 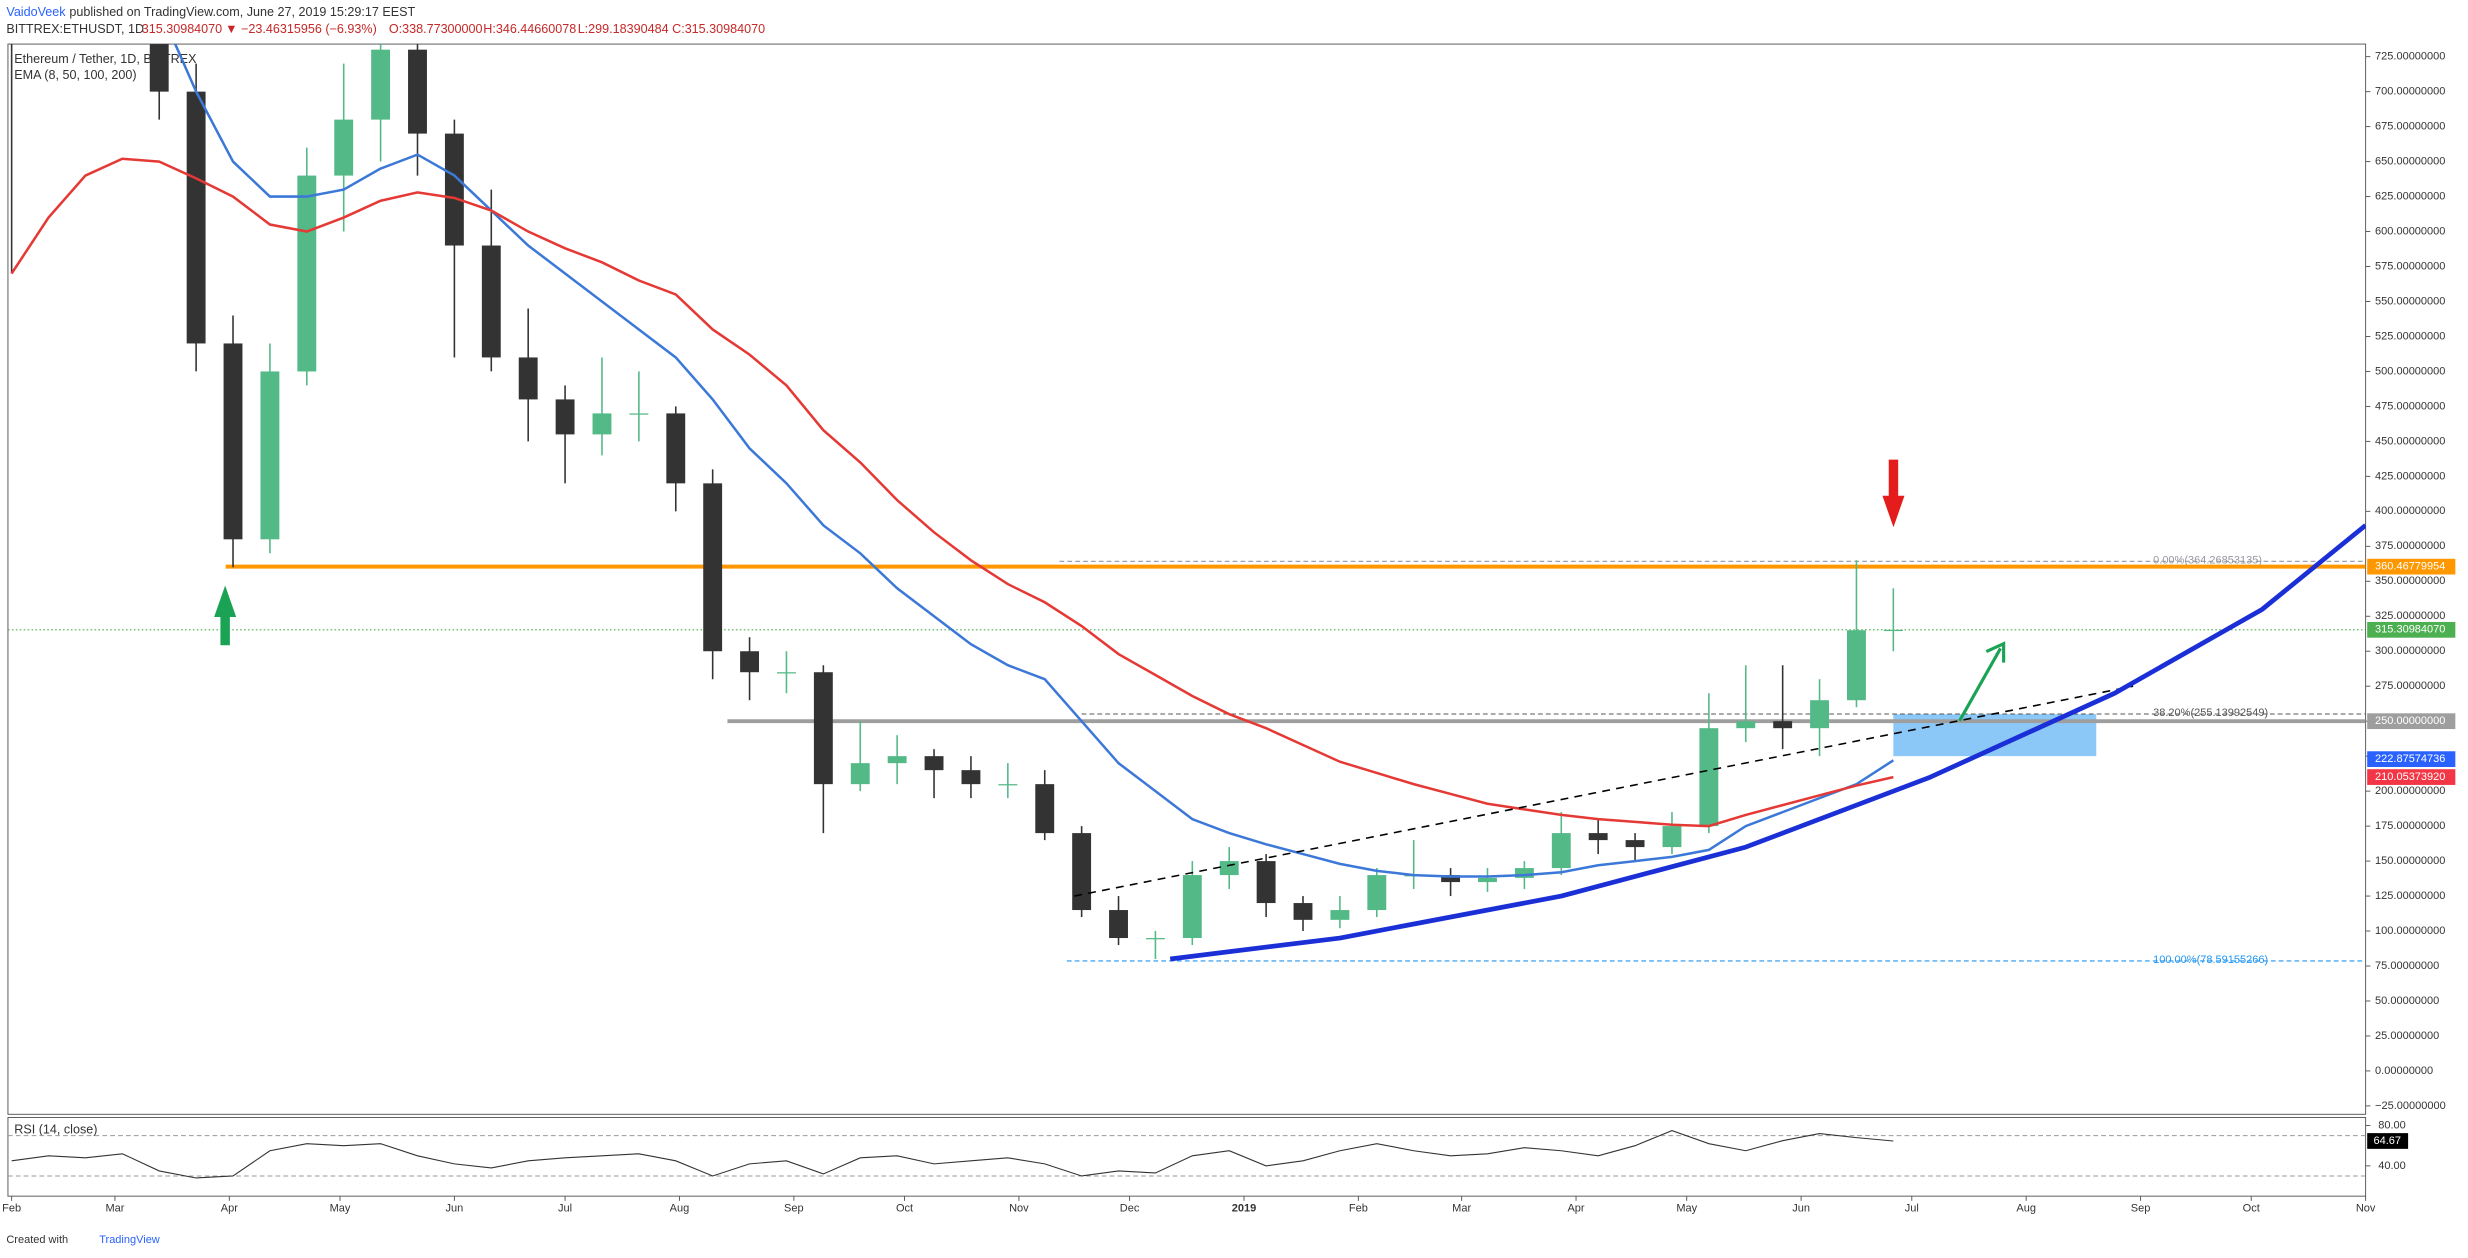 What do you see at coordinates (129, 1240) in the screenshot?
I see `footer-brand: TradingView` at bounding box center [129, 1240].